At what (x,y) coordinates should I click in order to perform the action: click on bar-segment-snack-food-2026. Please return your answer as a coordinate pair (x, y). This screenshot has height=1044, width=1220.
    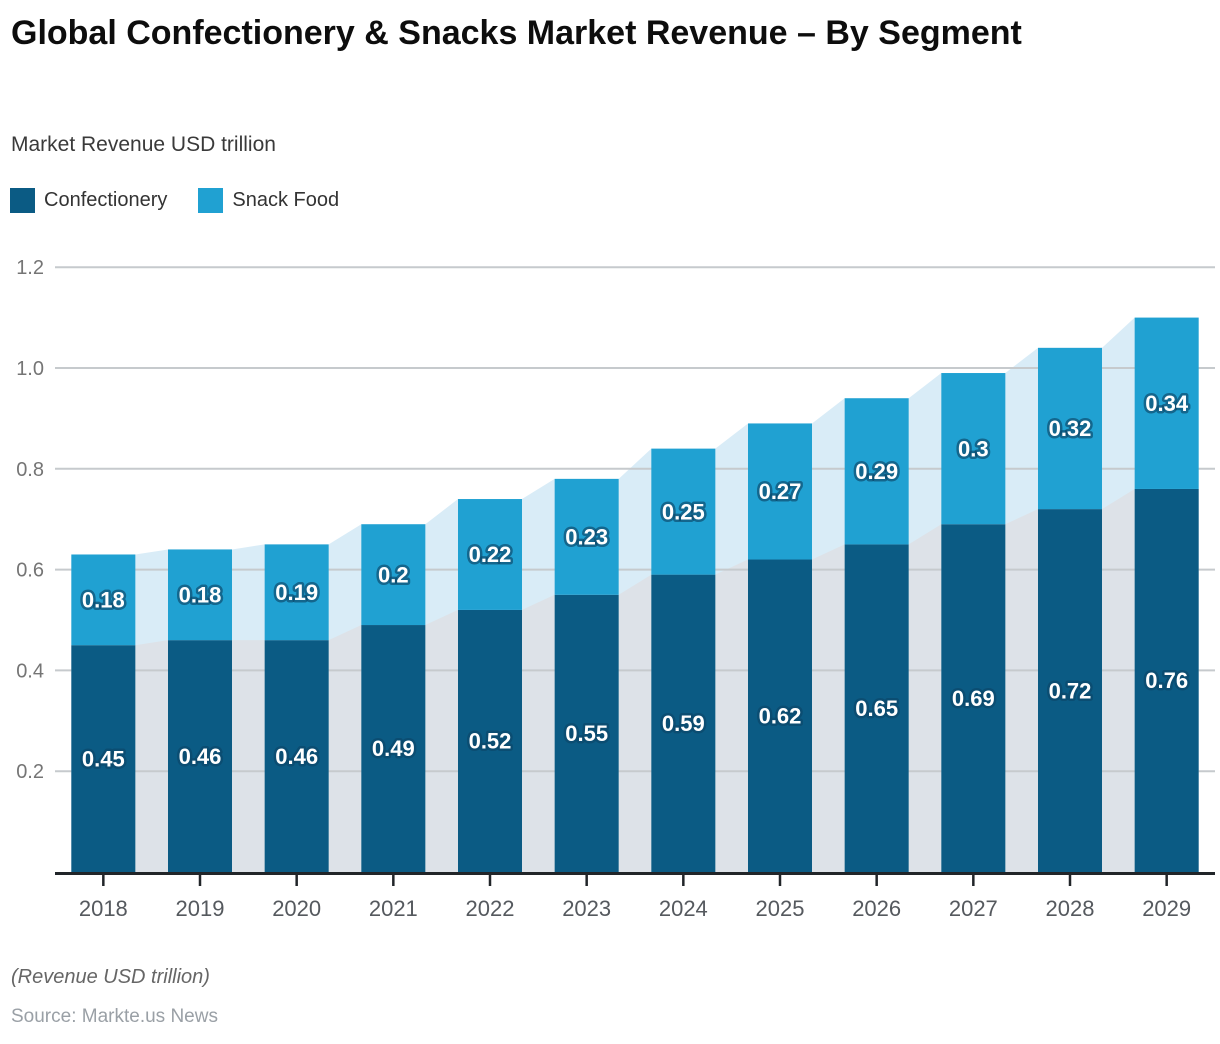
    Looking at the image, I should click on (876, 471).